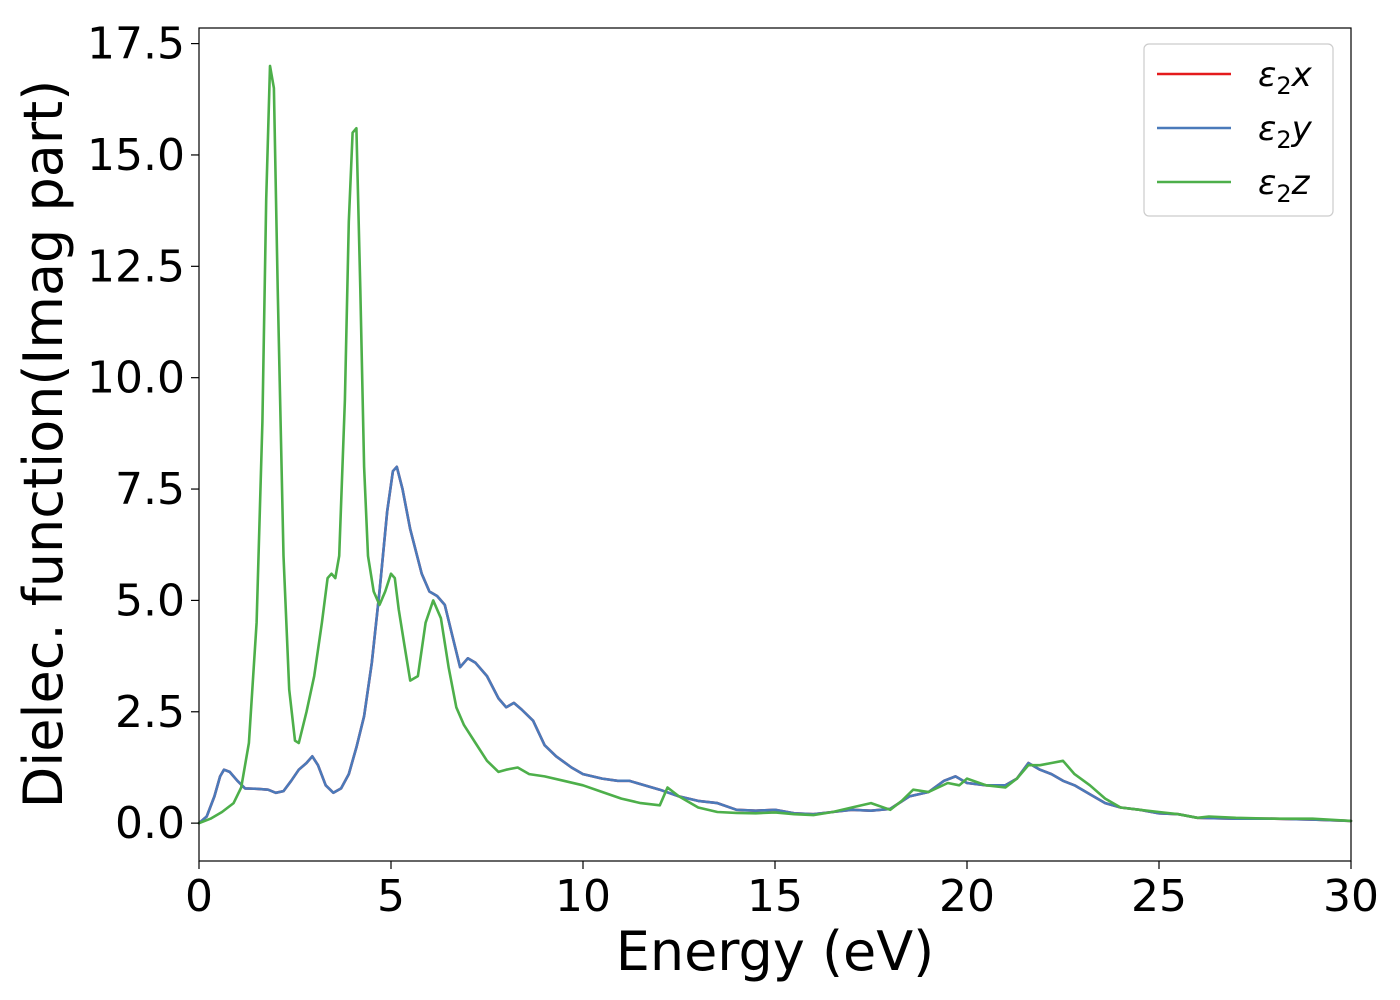 Image resolution: width=1400 pixels, height=1000 pixels. I want to click on y-tick-label: 2.5, so click(150, 712).